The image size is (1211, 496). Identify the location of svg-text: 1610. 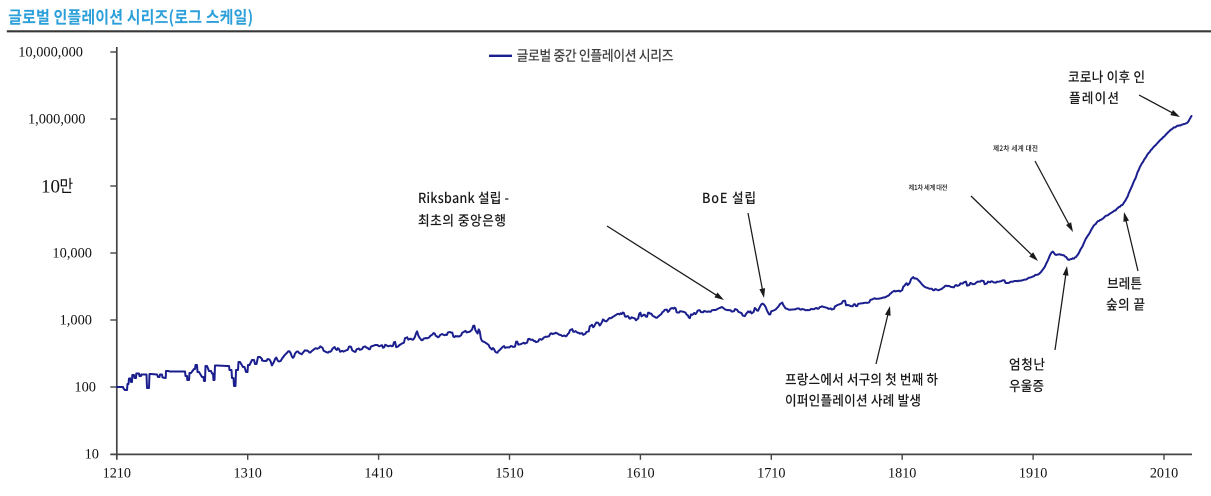
(640, 474).